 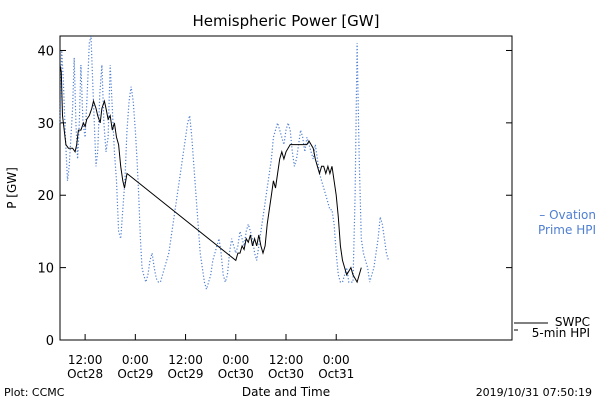 What do you see at coordinates (45, 196) in the screenshot?
I see `y-tick-label: 20` at bounding box center [45, 196].